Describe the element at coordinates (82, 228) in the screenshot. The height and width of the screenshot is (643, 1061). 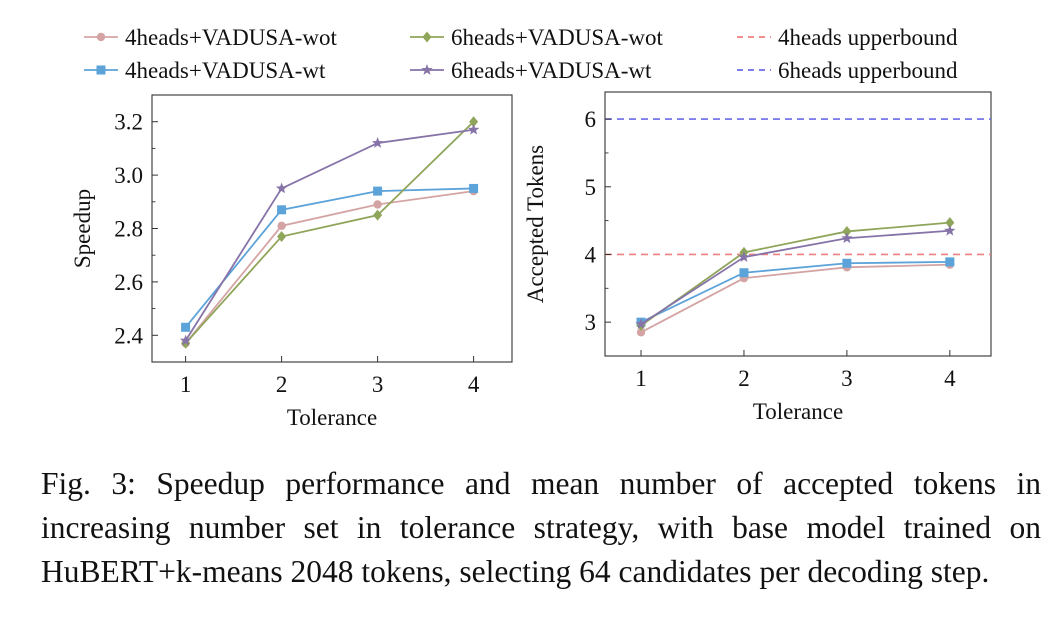
I see `speedup-y-axis-label: Speedup` at that location.